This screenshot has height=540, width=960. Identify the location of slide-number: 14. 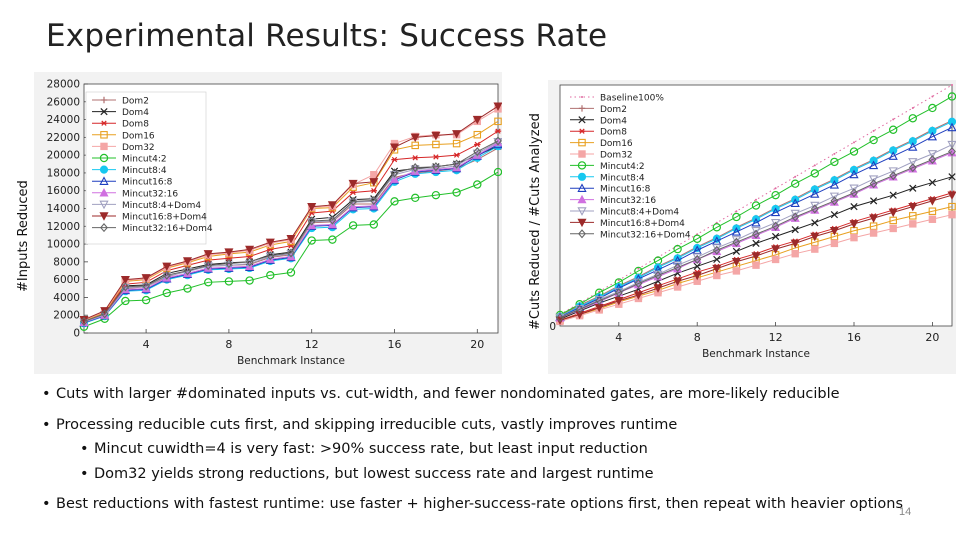
(905, 512).